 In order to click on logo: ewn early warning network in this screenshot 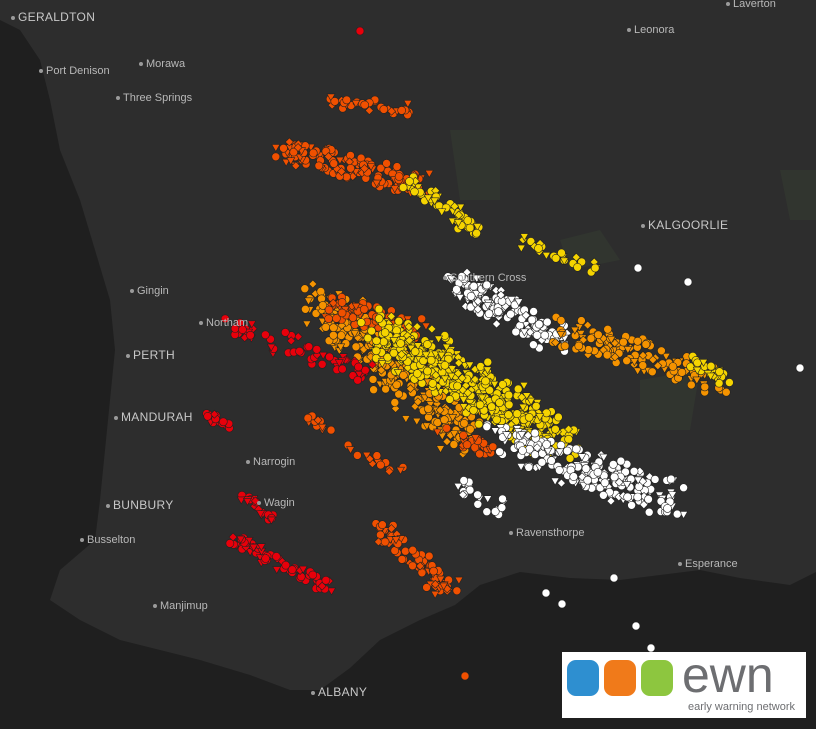, I will do `click(684, 682)`.